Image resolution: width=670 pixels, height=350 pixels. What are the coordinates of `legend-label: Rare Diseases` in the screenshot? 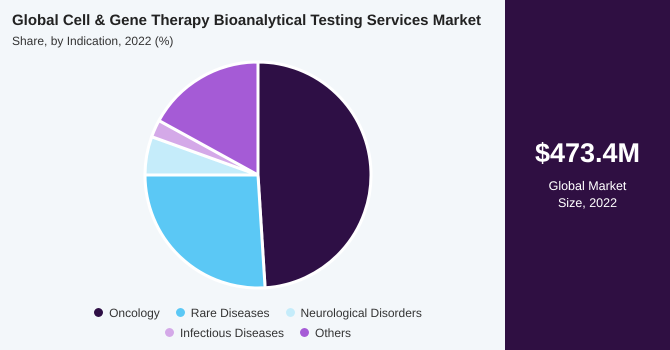 It's located at (230, 313).